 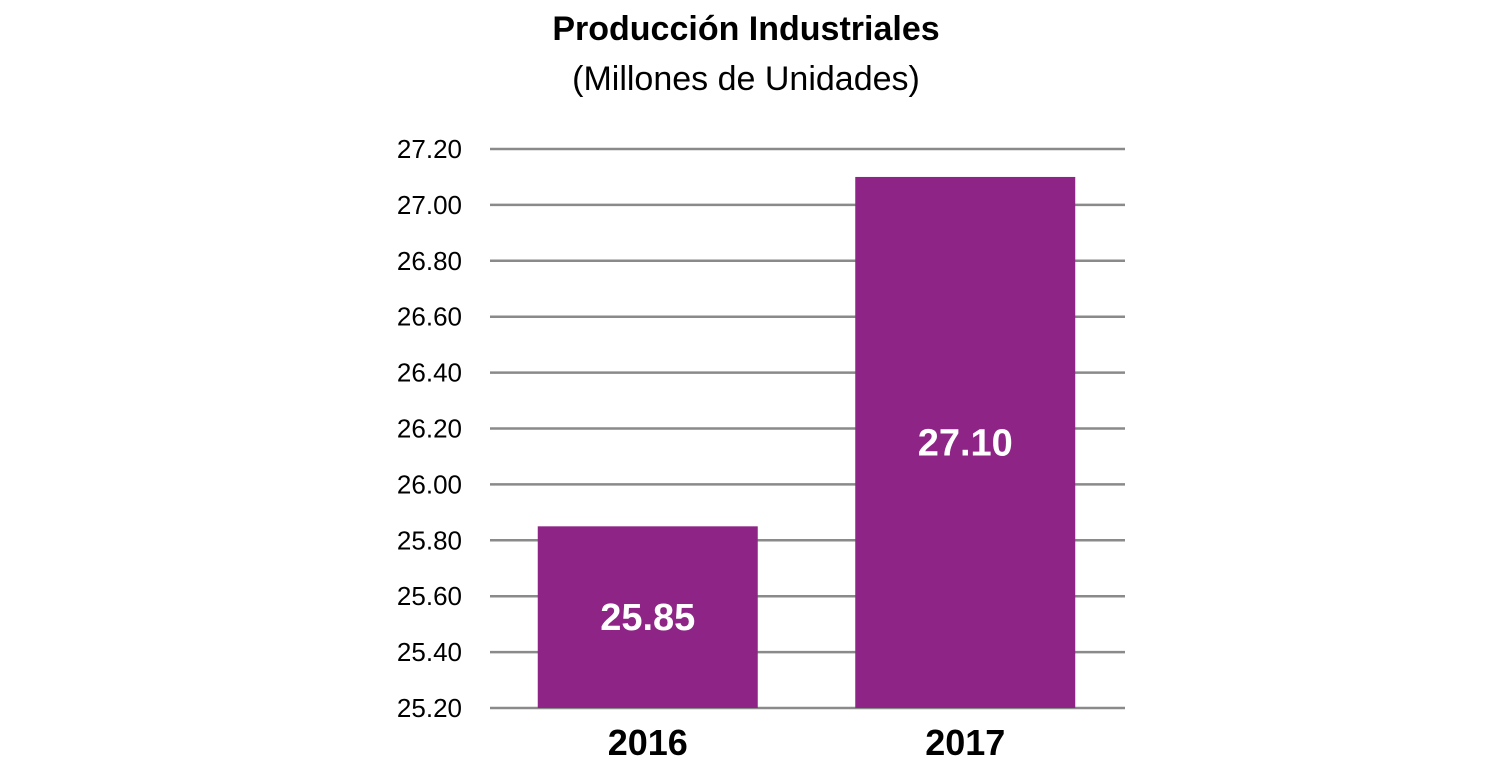 What do you see at coordinates (807, 742) in the screenshot?
I see `x-axis-ticks: 2016 2017` at bounding box center [807, 742].